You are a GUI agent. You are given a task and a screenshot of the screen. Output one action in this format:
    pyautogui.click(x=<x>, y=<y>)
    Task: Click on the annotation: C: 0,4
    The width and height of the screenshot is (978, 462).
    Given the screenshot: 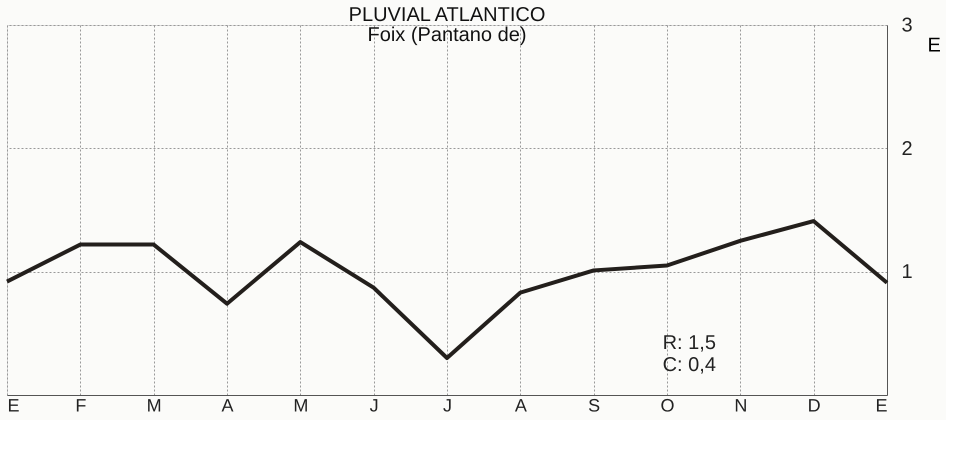 What is the action you would take?
    pyautogui.click(x=689, y=365)
    